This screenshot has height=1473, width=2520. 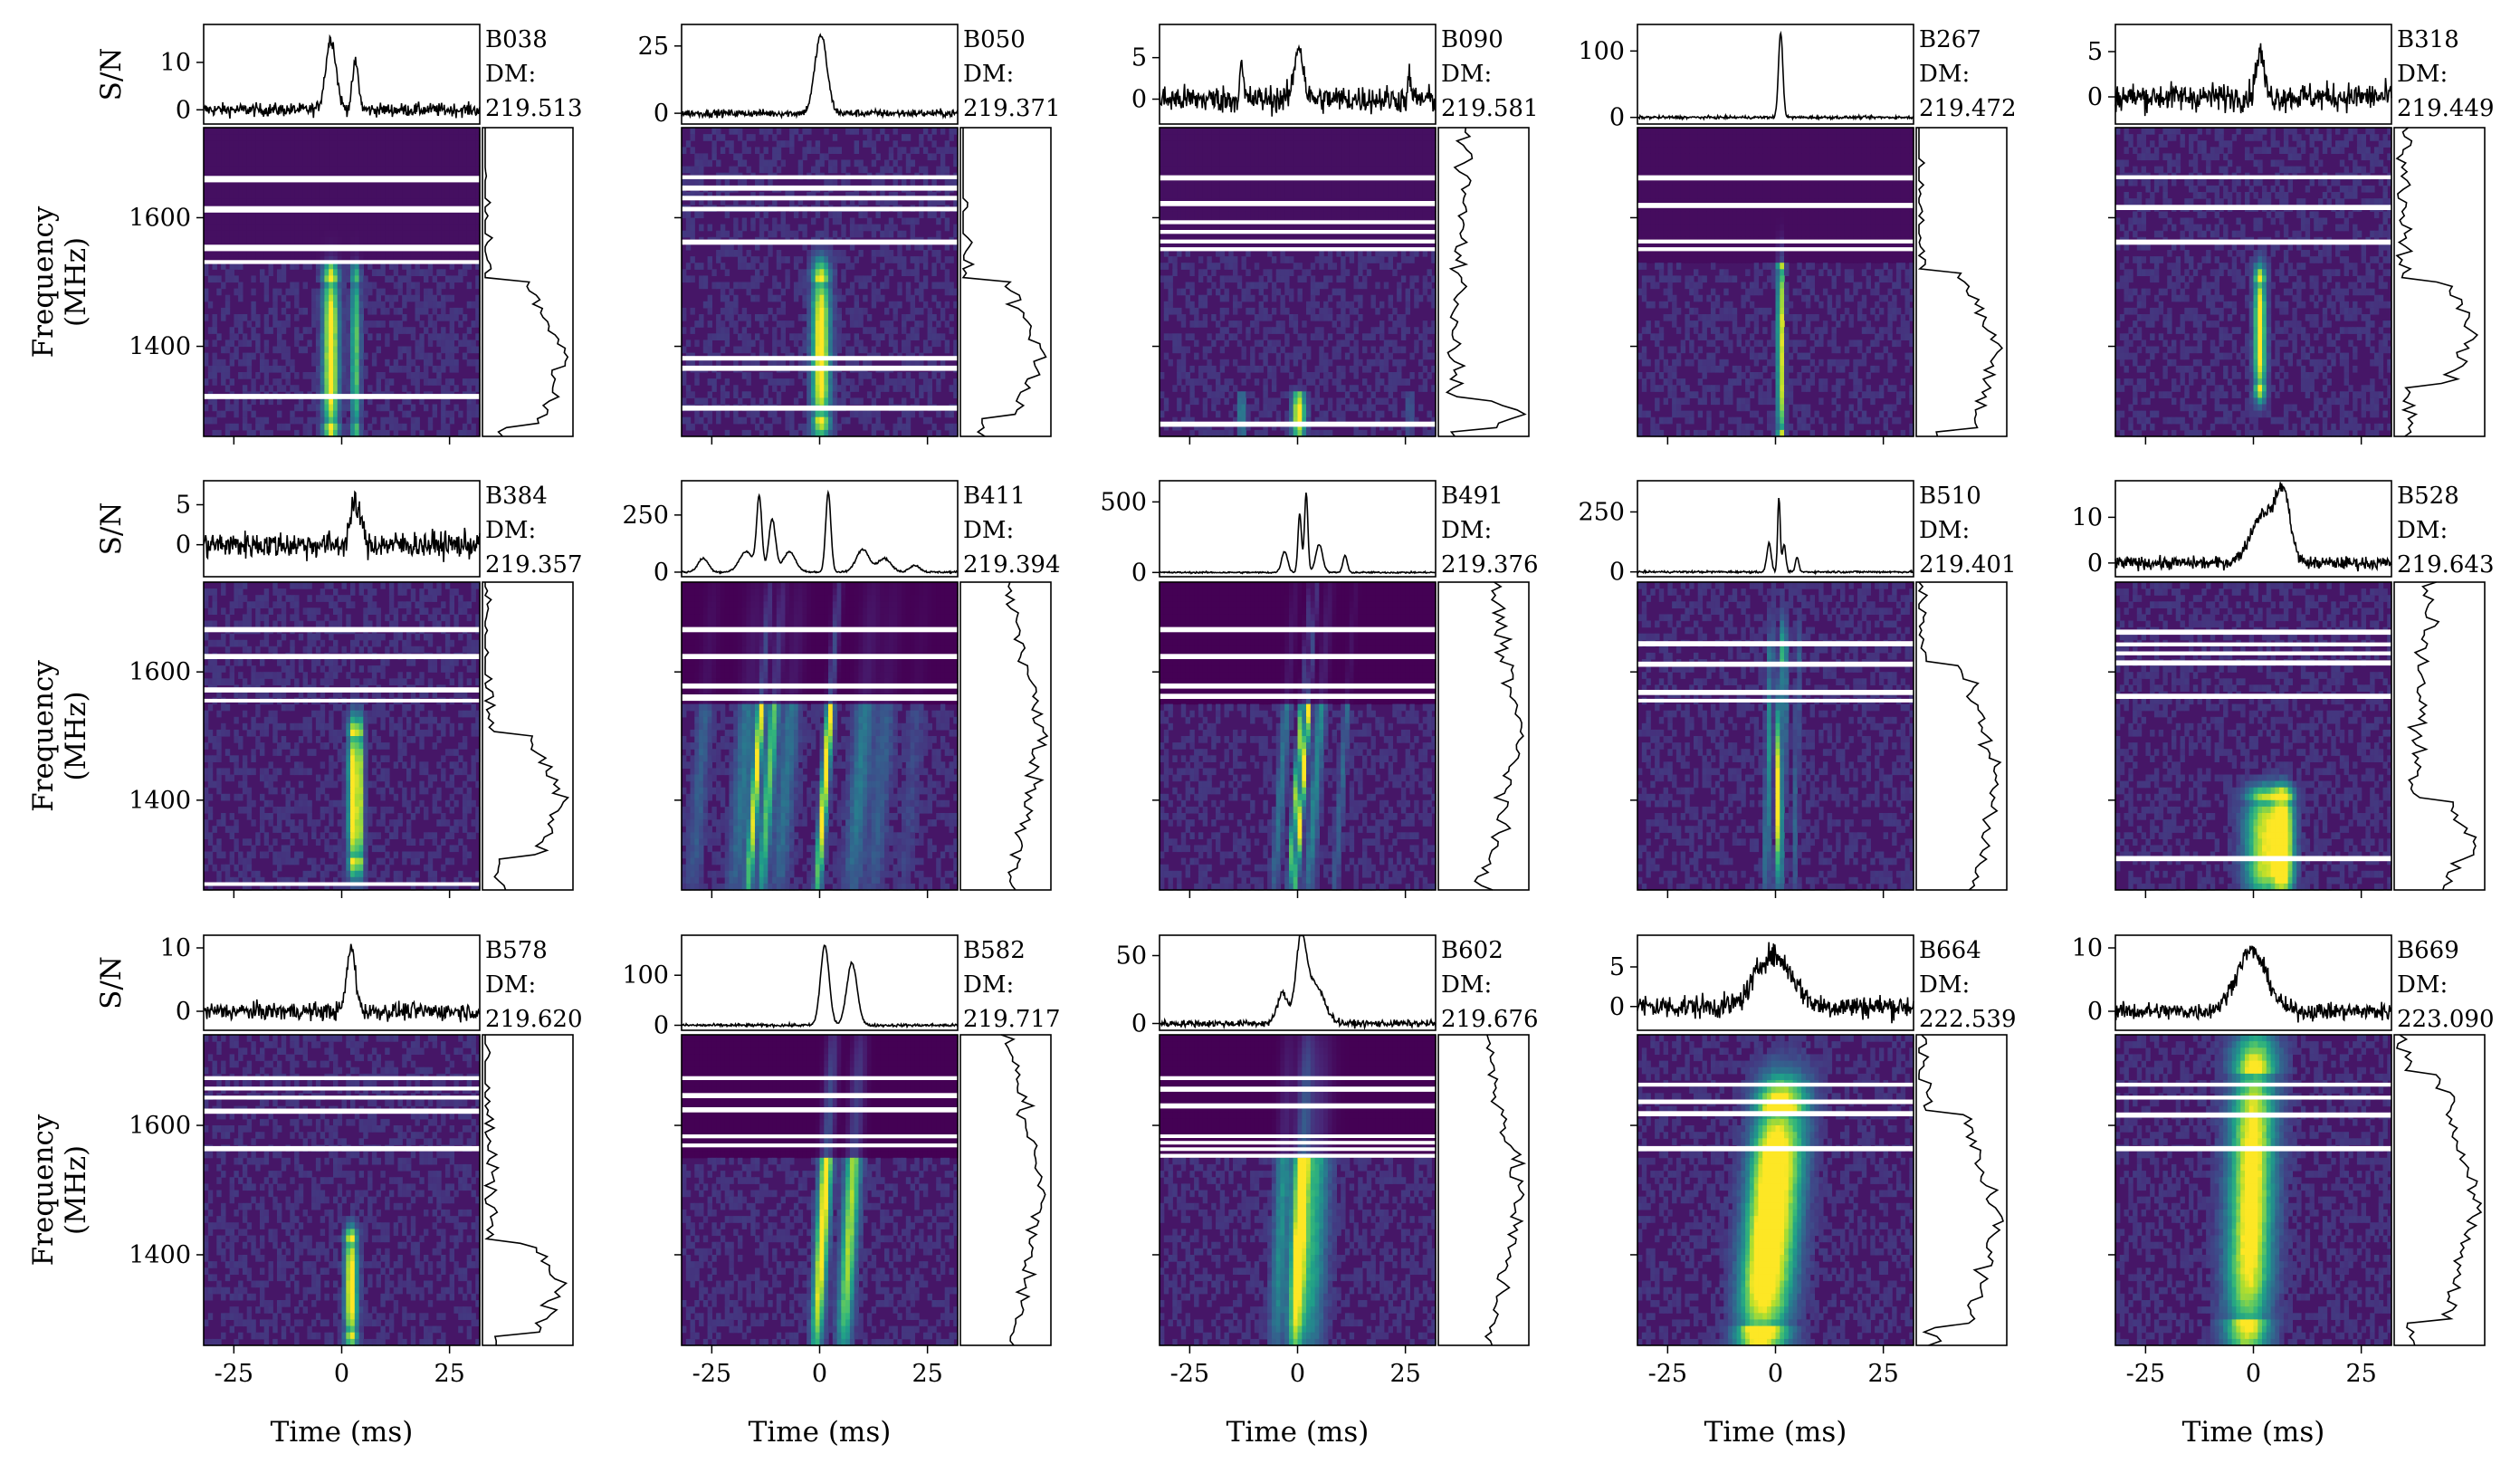 I want to click on sn-profile-line, so click(x=1298, y=82).